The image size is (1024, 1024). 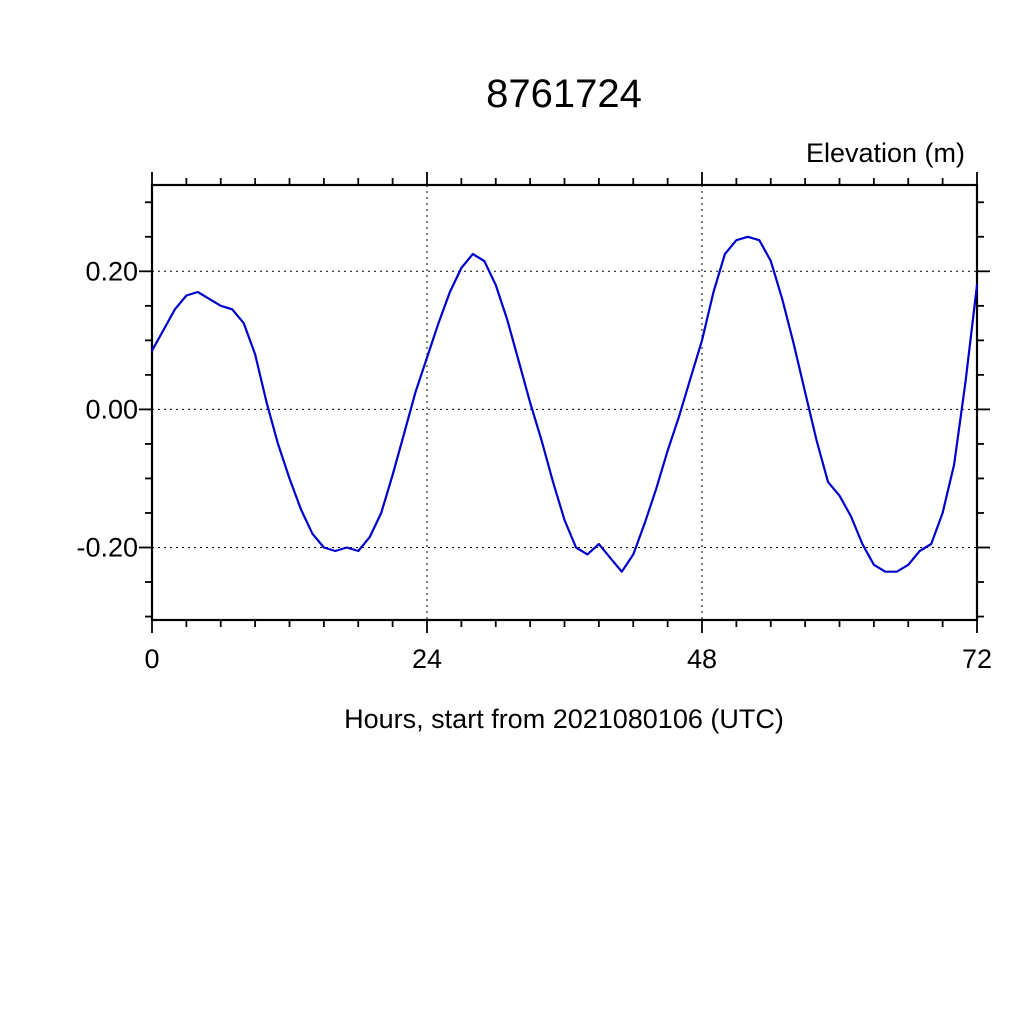 I want to click on x-tick-label: 0, so click(x=151, y=659).